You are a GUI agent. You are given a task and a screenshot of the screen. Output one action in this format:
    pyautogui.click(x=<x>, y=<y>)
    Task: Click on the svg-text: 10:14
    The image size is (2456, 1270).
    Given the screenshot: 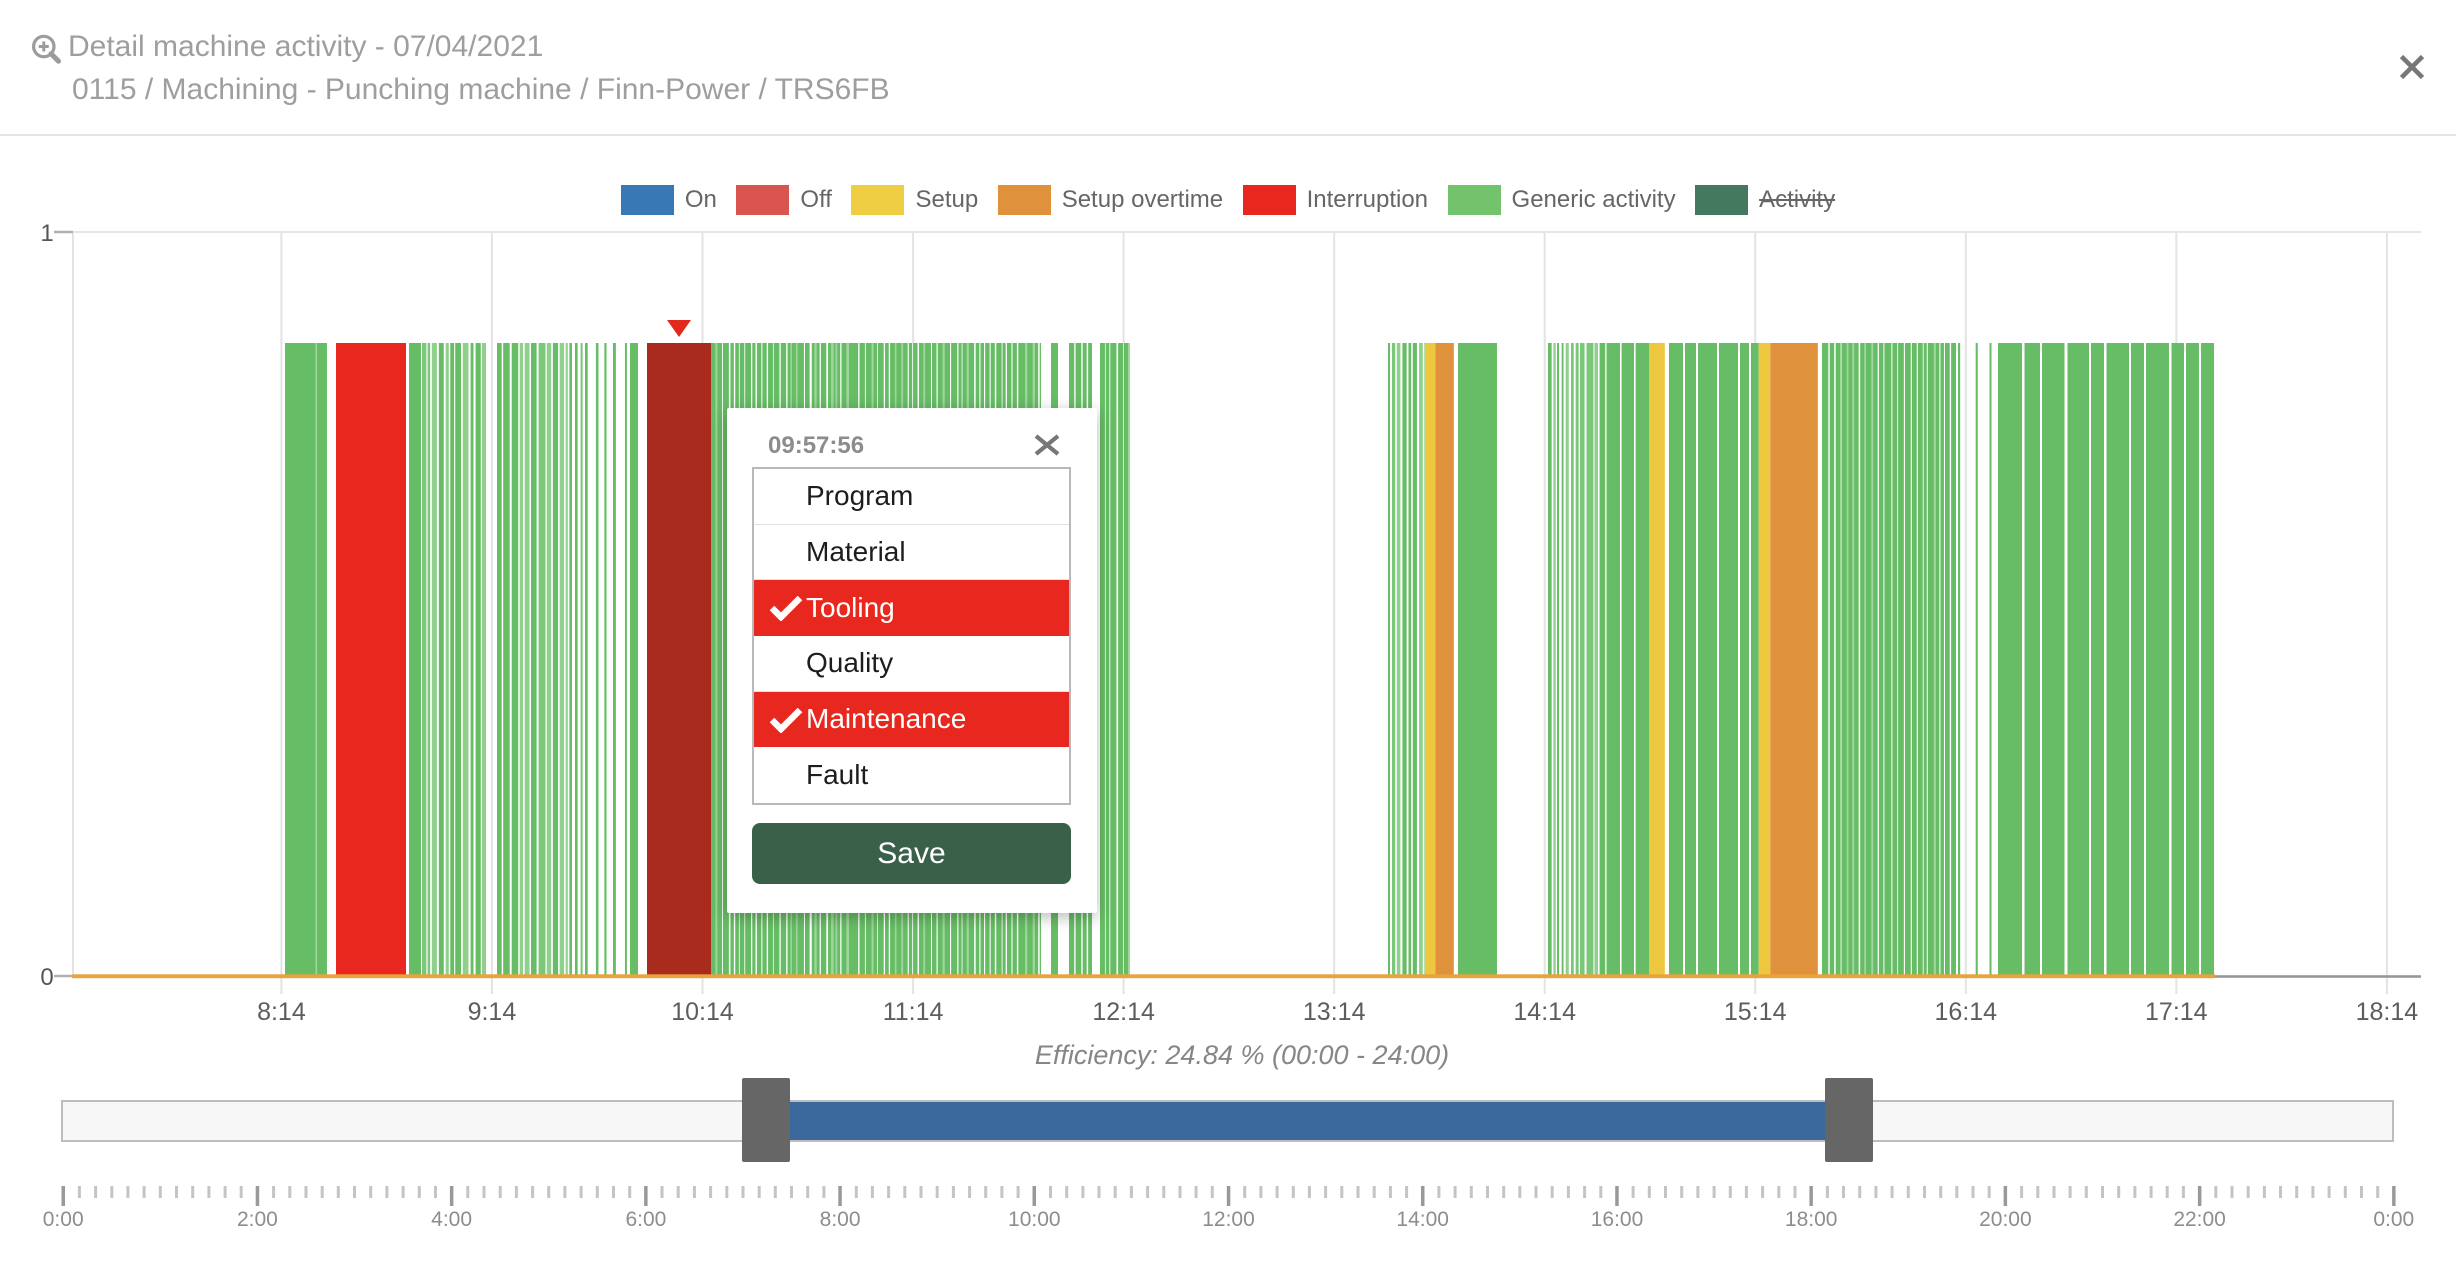 What is the action you would take?
    pyautogui.click(x=702, y=1012)
    